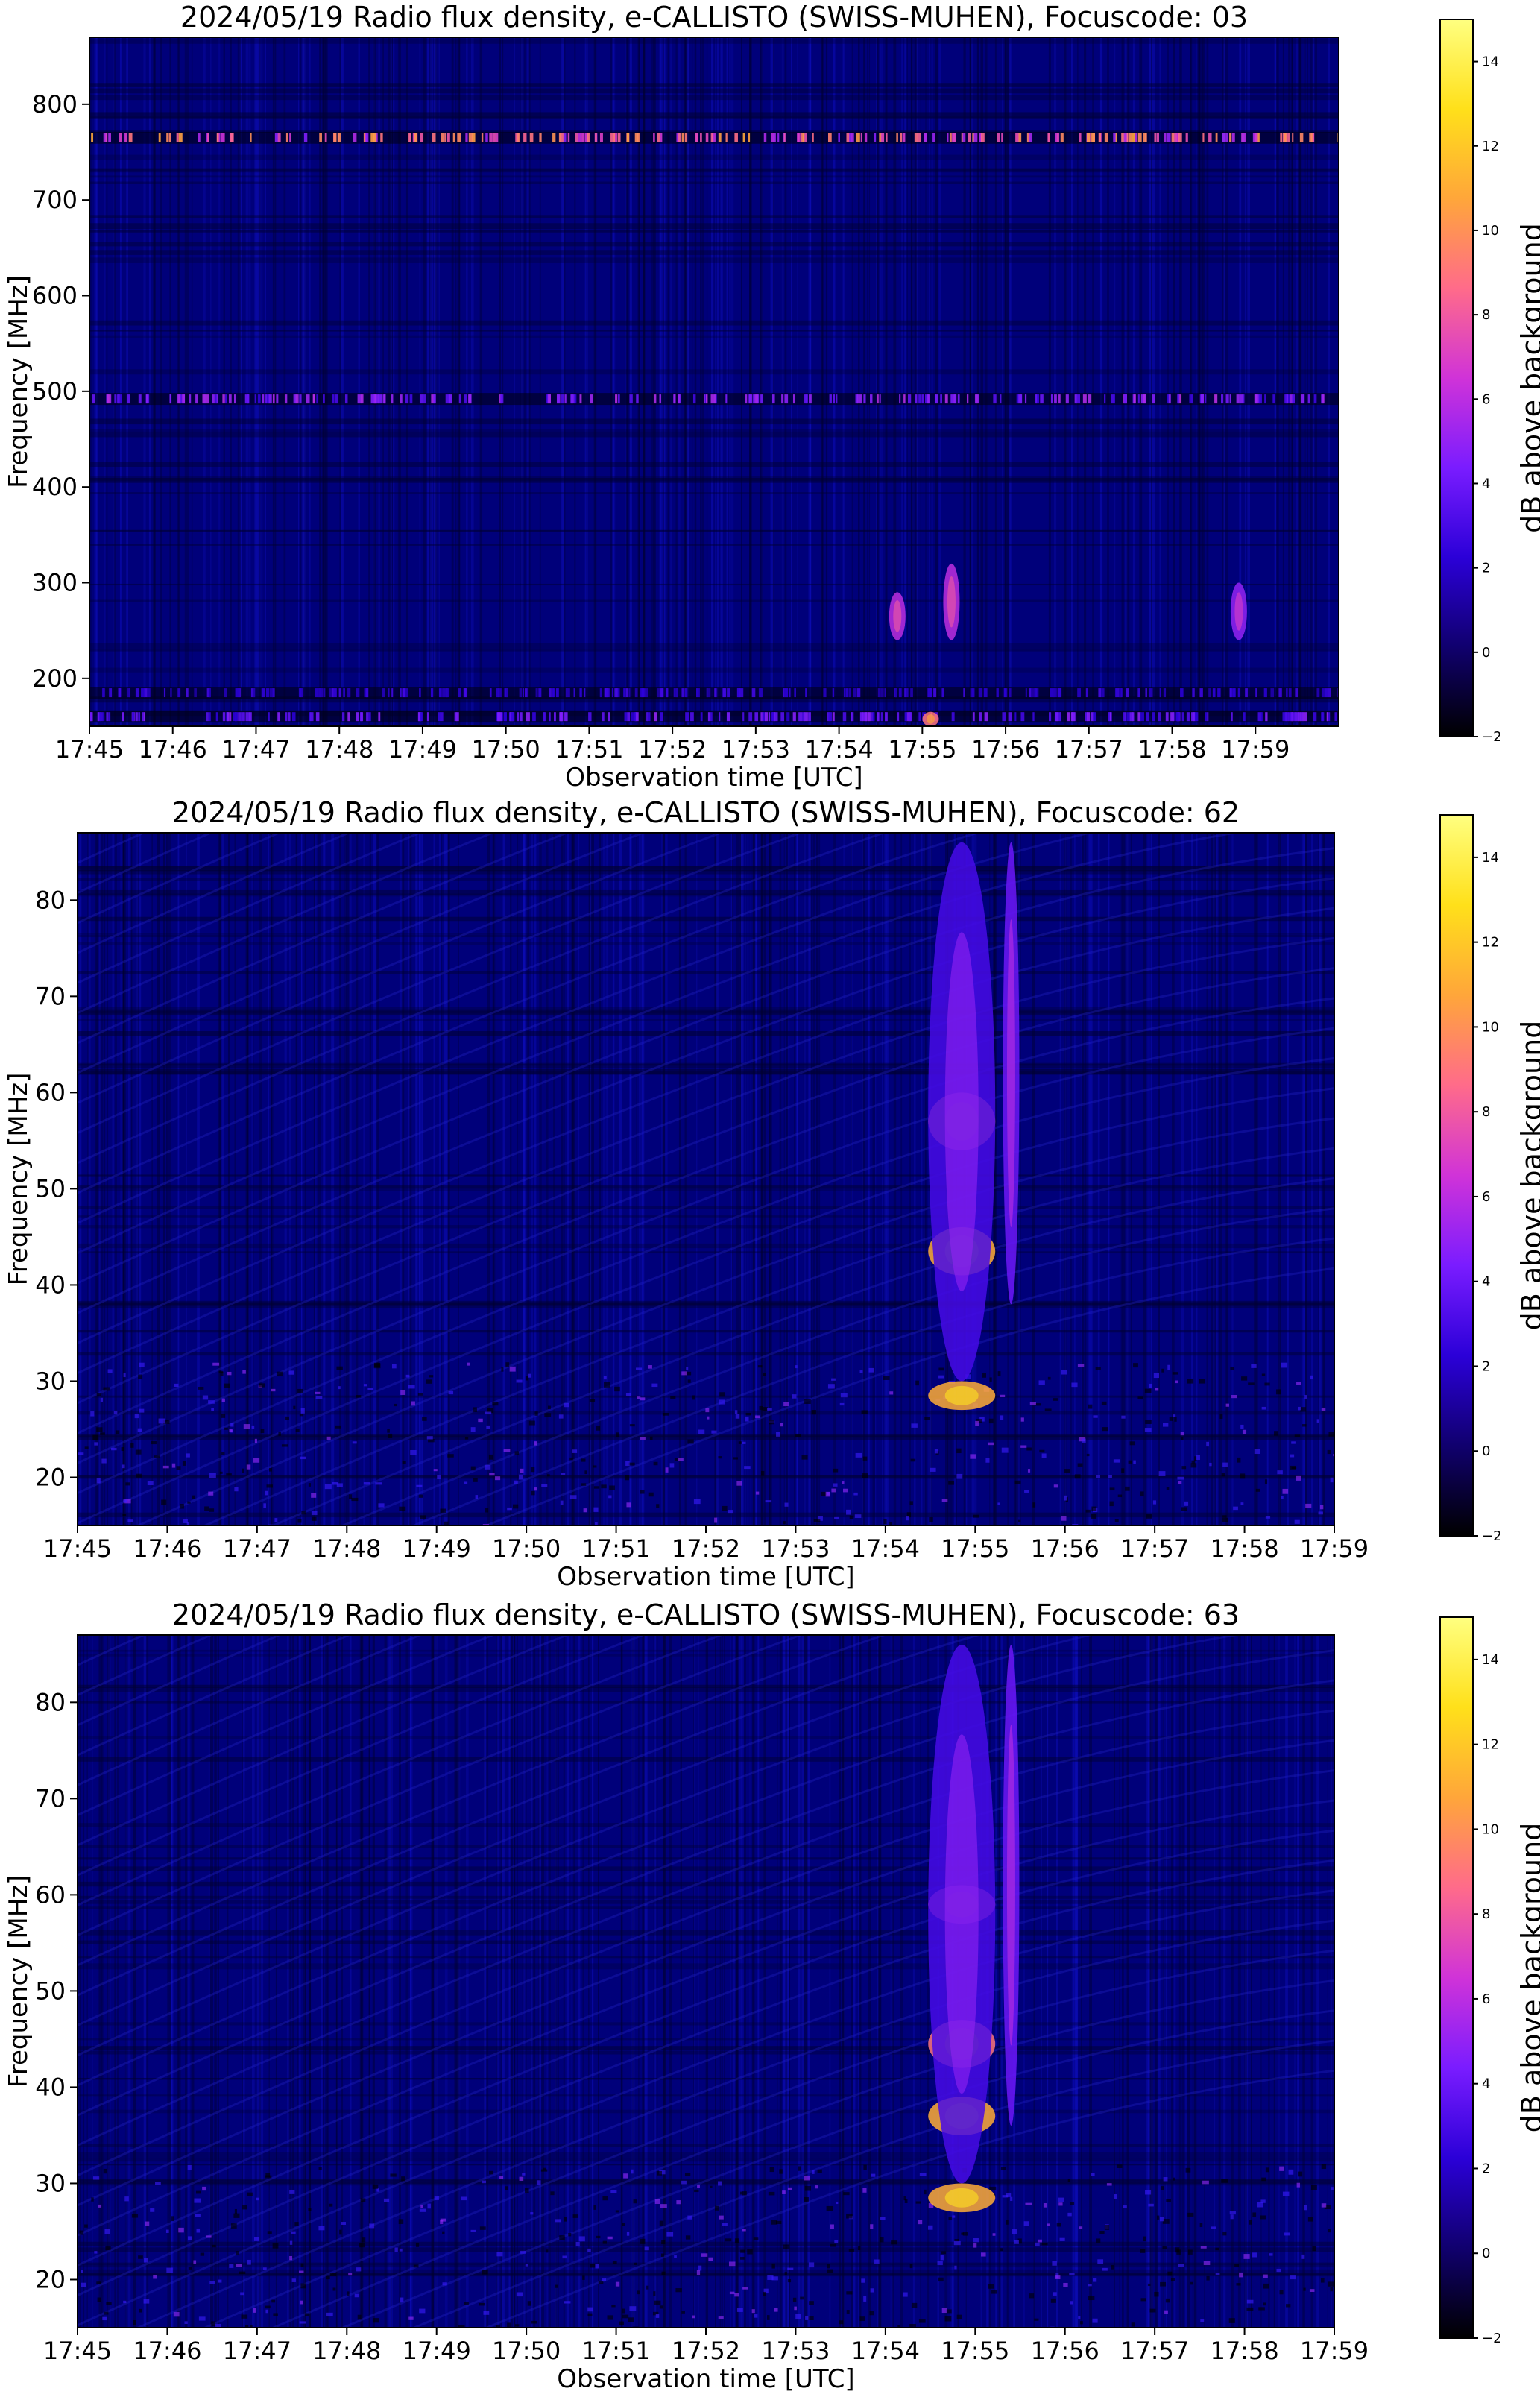 The height and width of the screenshot is (2400, 1540). What do you see at coordinates (1490, 858) in the screenshot?
I see `colorbar-tick-label: 14` at bounding box center [1490, 858].